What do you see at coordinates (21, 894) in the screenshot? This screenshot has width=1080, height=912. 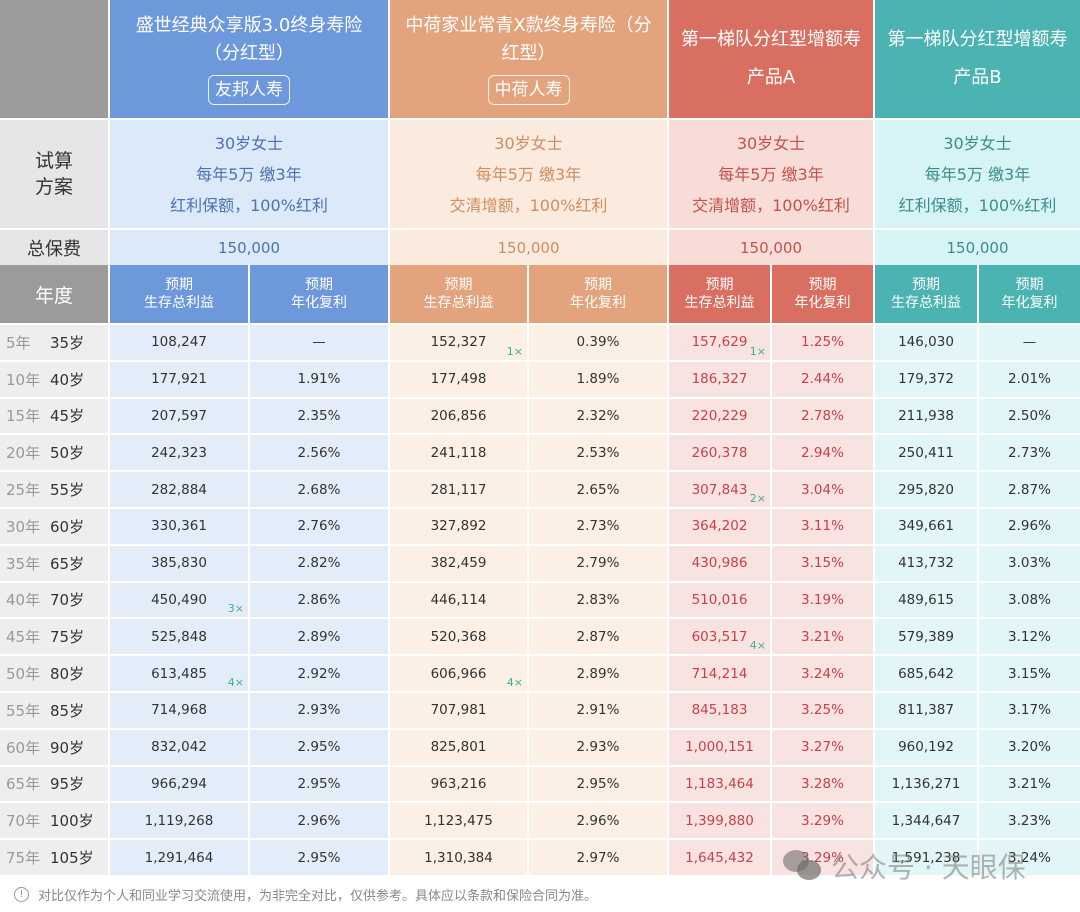 I see `info-circle-icon: !` at bounding box center [21, 894].